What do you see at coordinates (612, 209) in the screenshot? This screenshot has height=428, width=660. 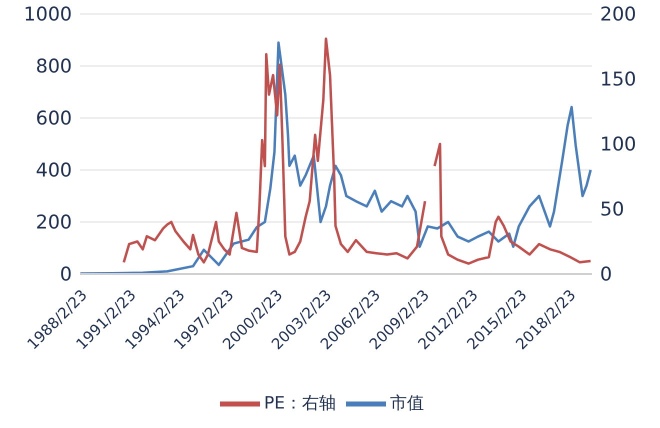 I see `y2-tick-label: 50` at bounding box center [612, 209].